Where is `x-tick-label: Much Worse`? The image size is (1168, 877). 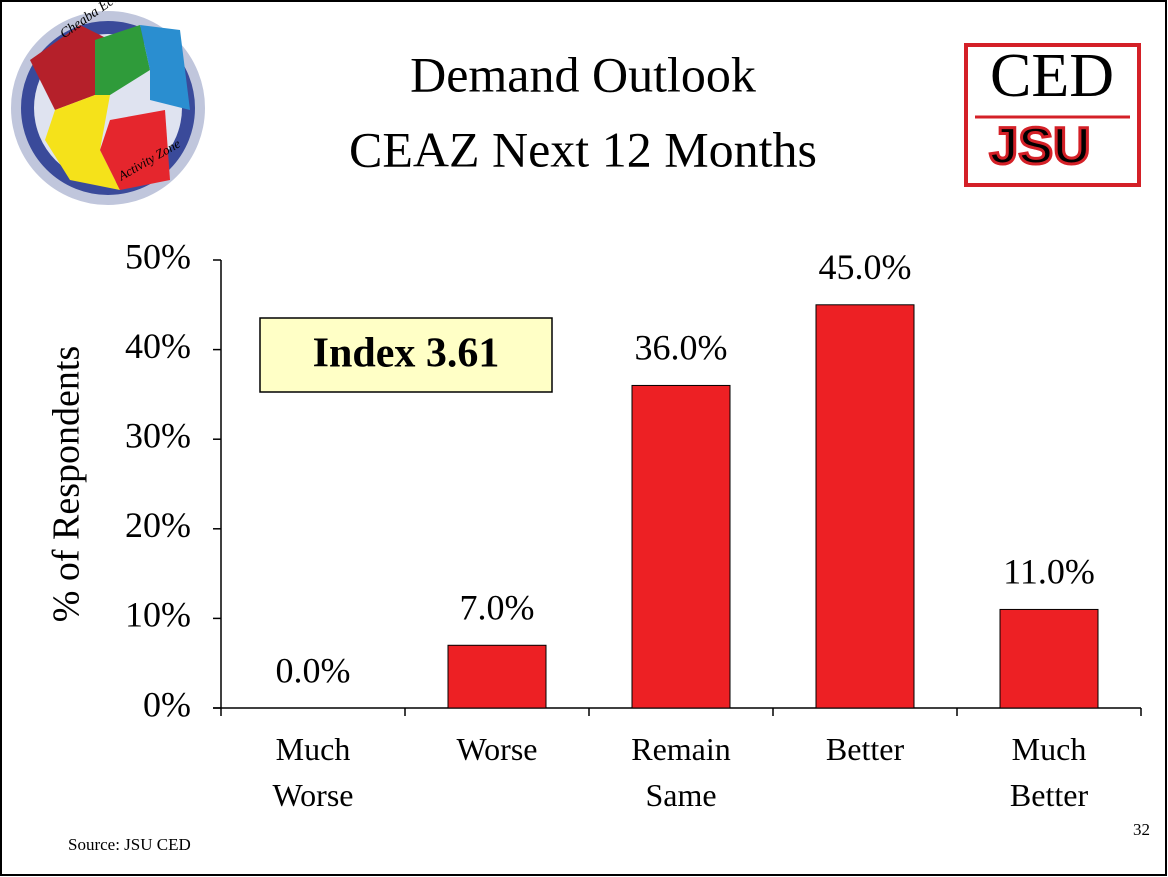 x-tick-label: Much Worse is located at coordinates (313, 772).